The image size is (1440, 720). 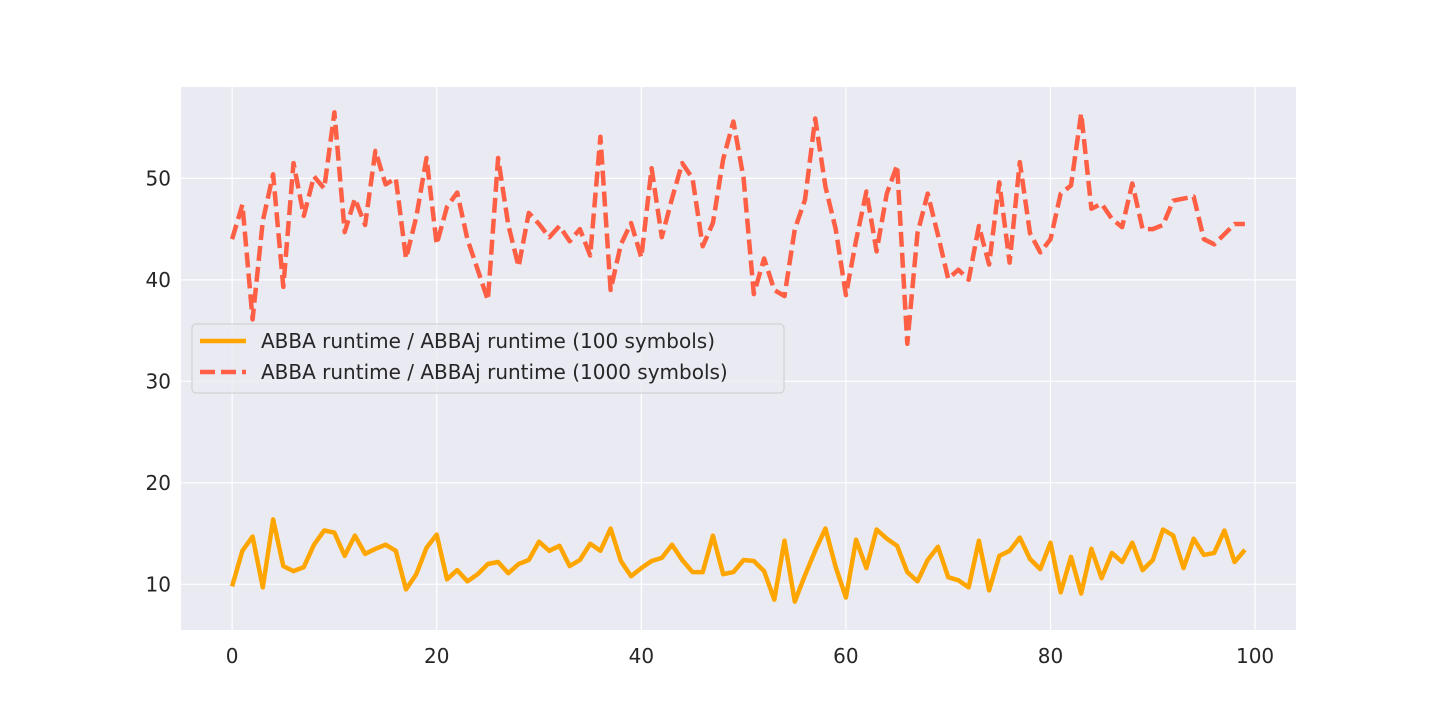 What do you see at coordinates (1050, 656) in the screenshot?
I see `x-tick-label: 80` at bounding box center [1050, 656].